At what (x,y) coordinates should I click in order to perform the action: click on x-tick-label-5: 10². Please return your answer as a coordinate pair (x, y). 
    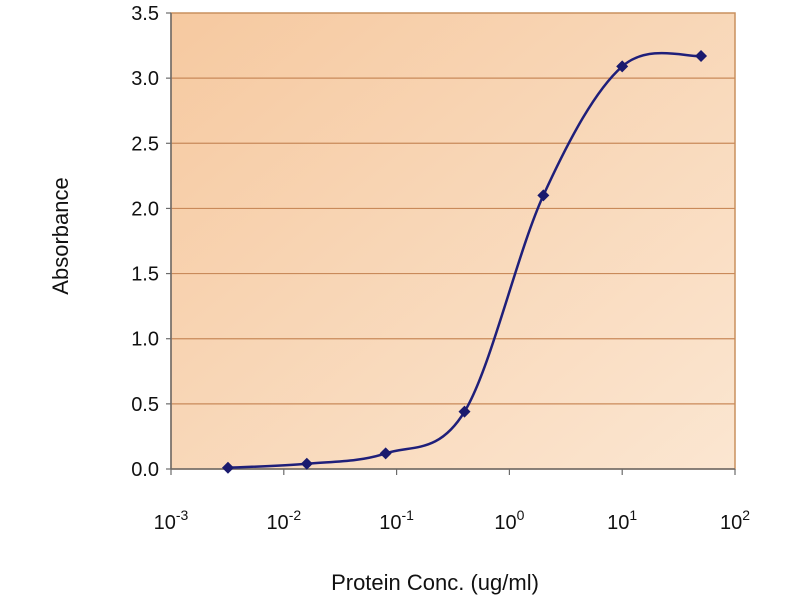
    Looking at the image, I should click on (735, 520).